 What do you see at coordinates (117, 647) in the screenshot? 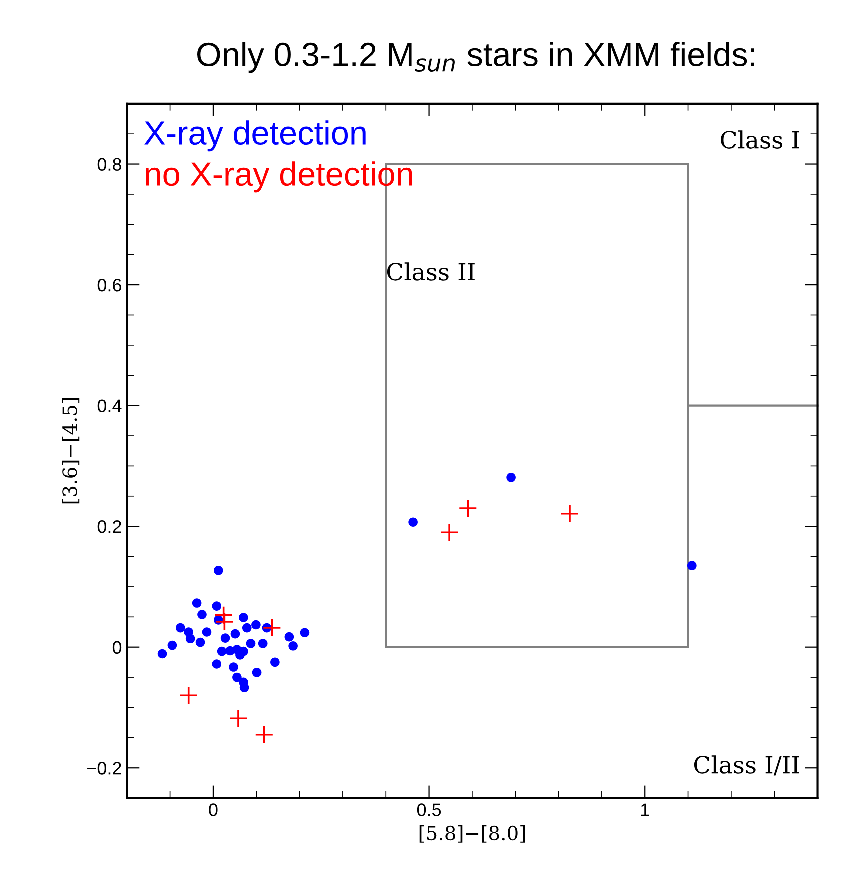
I see `y-tick-label: 0` at bounding box center [117, 647].